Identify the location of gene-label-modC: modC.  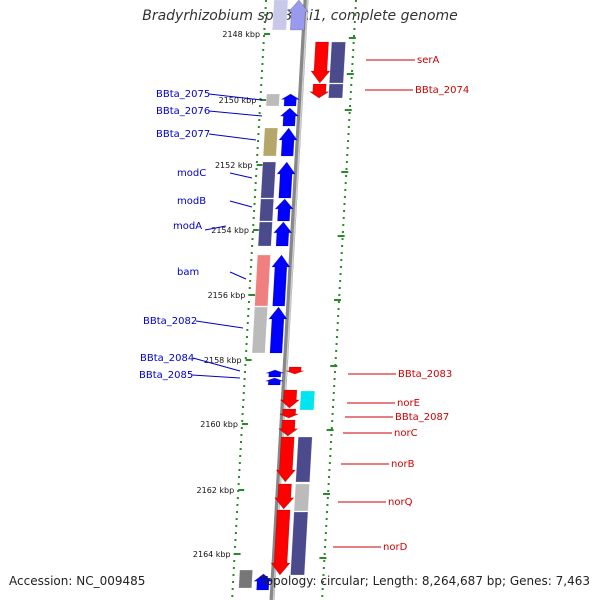
(191, 173).